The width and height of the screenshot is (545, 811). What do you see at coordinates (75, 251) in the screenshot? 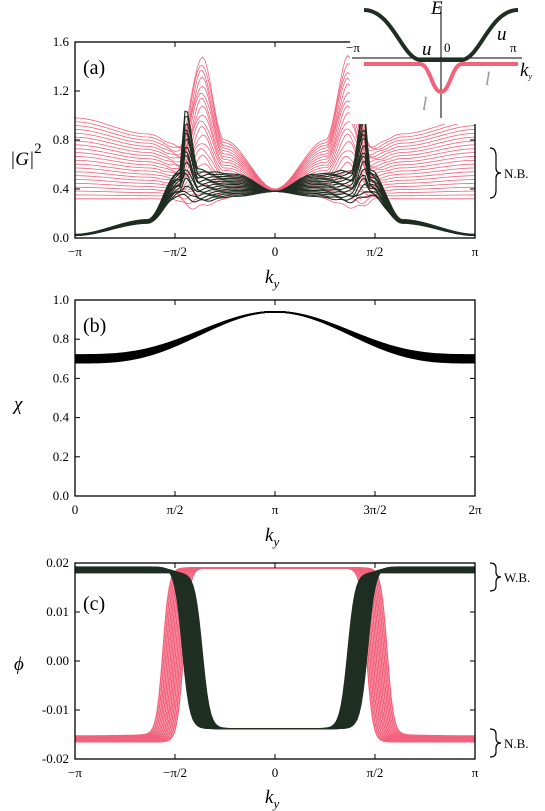
I see `panel-a-xtick-label: −π` at bounding box center [75, 251].